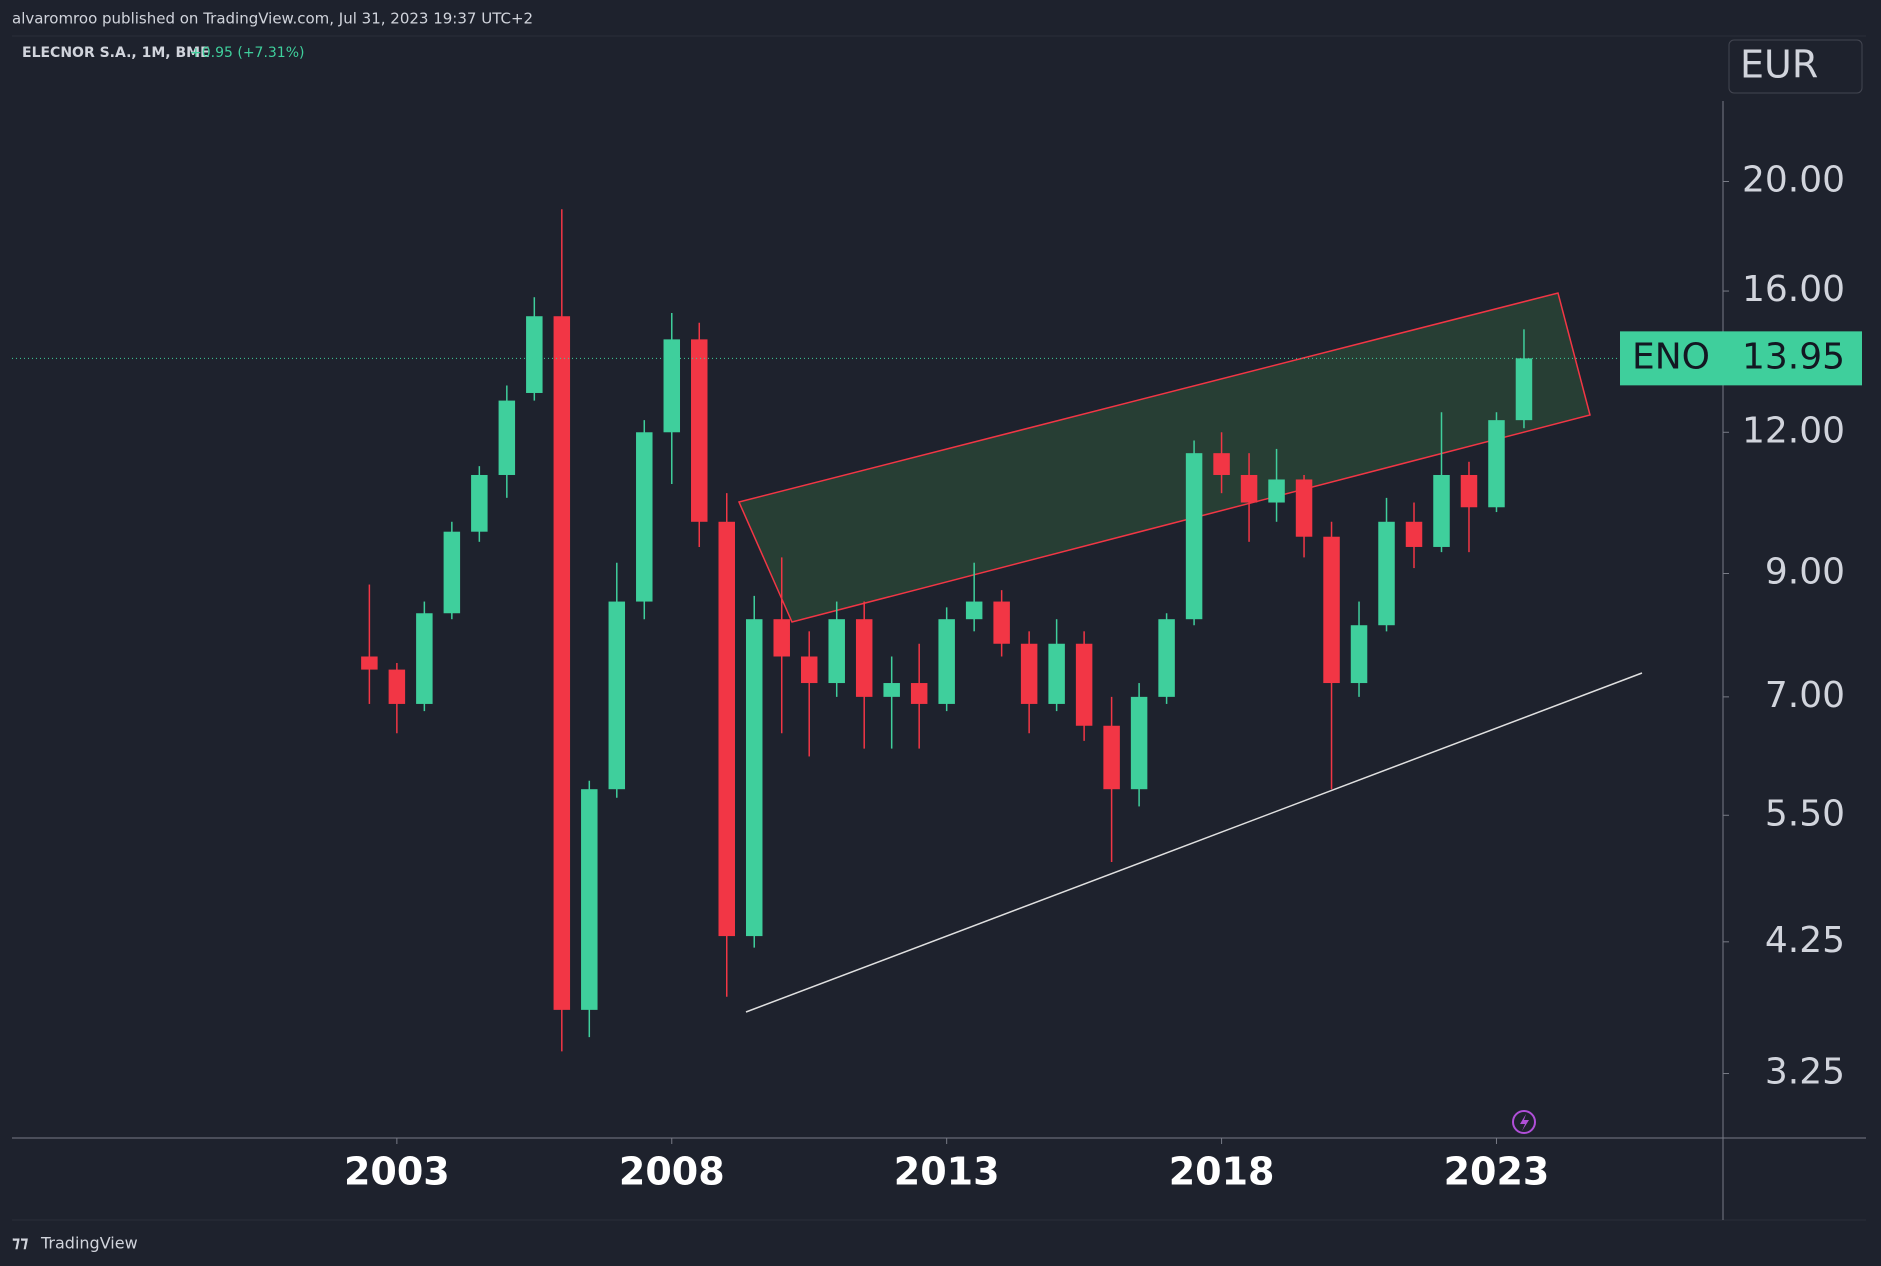 The width and height of the screenshot is (1881, 1266). Describe the element at coordinates (116, 53) in the screenshot. I see `symbol-title: ELECNOR S.A., 1M, BME` at that location.